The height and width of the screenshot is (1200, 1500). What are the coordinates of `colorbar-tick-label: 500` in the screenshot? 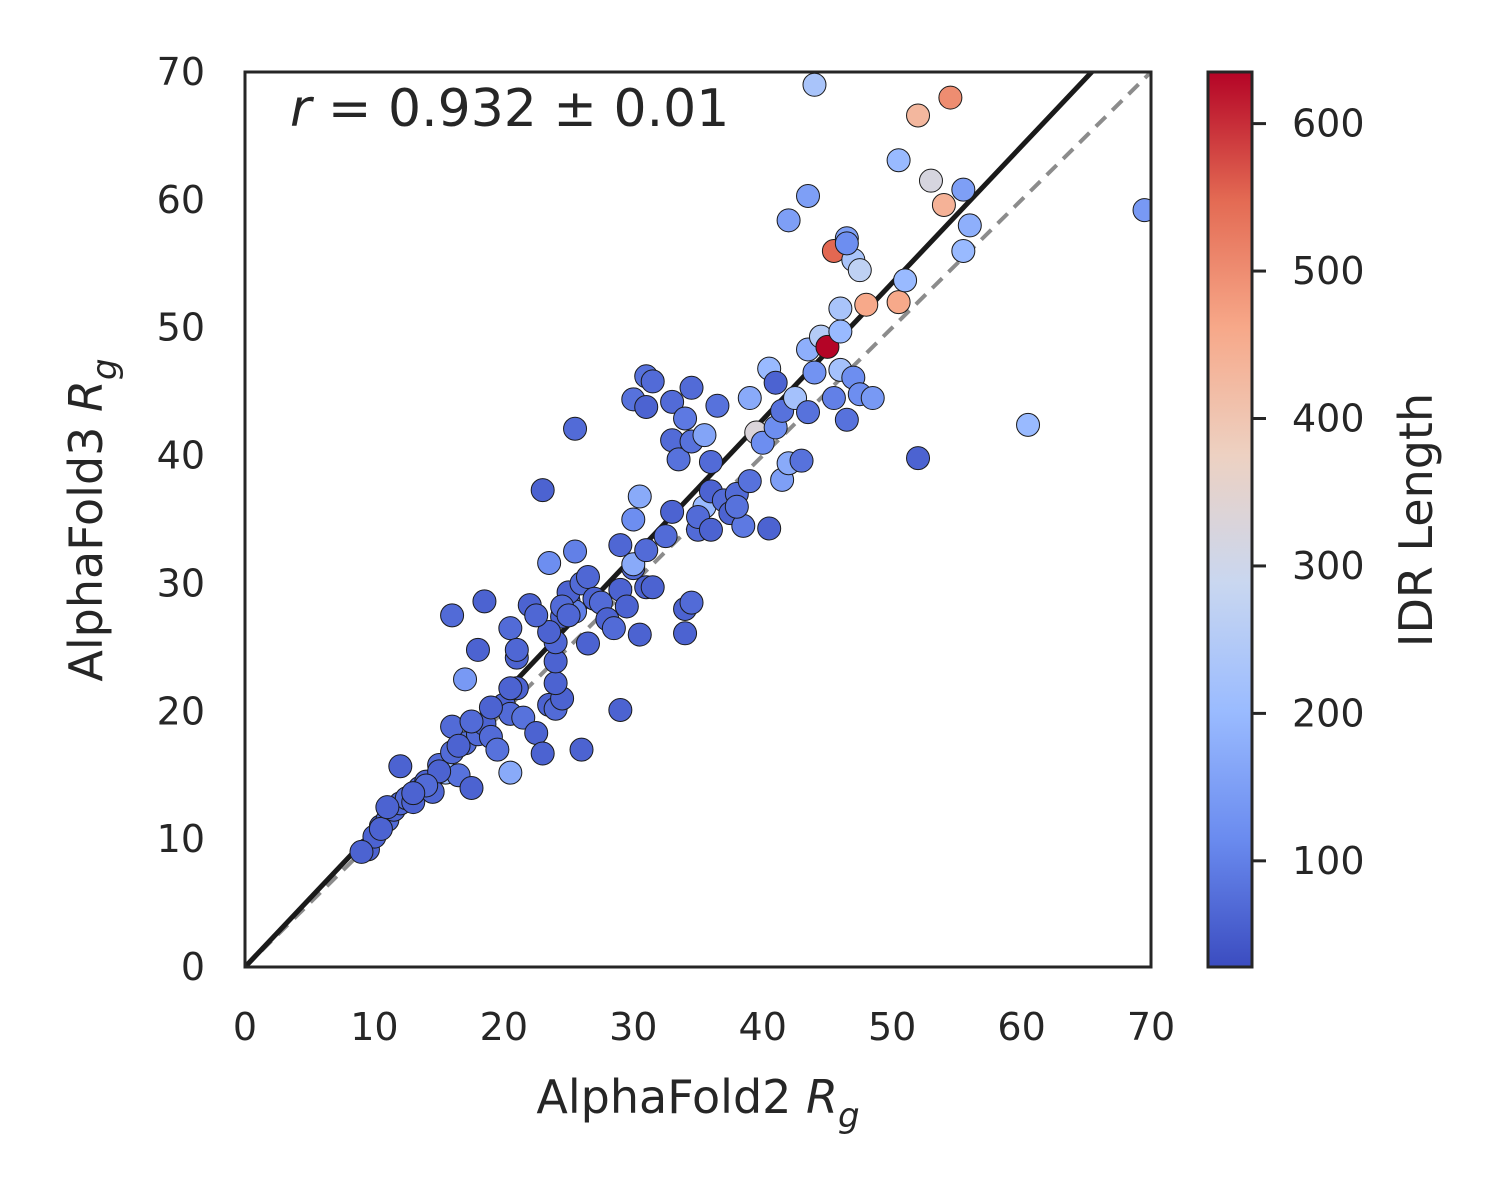 It's located at (1328, 271).